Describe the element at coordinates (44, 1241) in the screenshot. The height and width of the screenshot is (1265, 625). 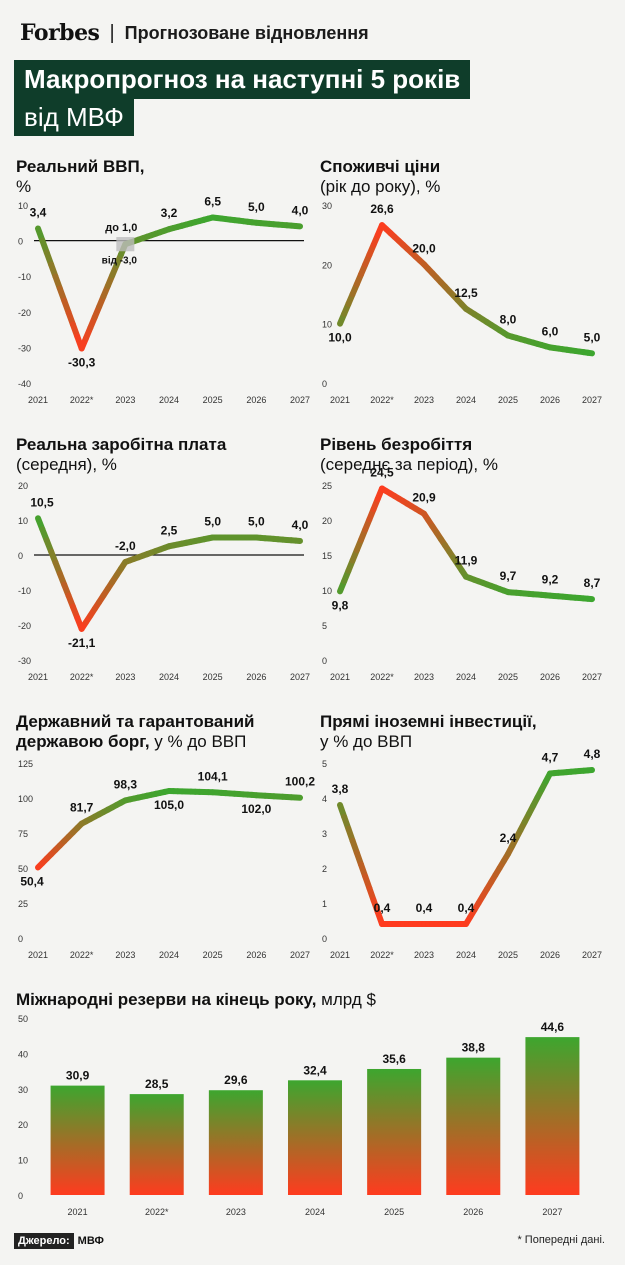
I see `source-label: Джерело:` at that location.